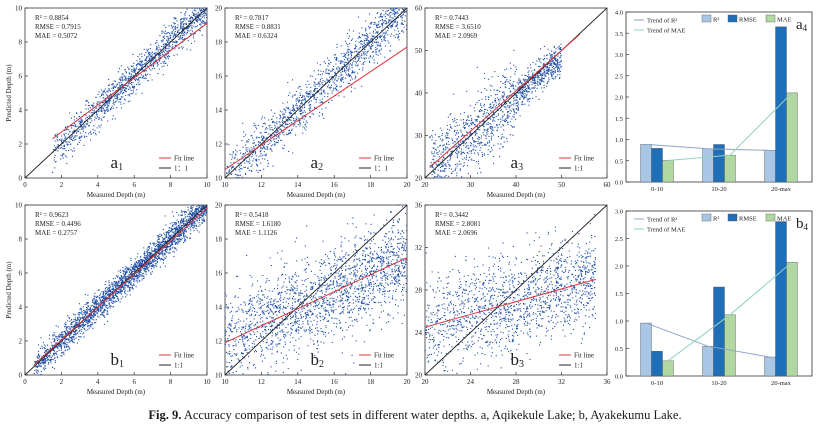  I want to click on x-tick-label: 20-max, so click(781, 189).